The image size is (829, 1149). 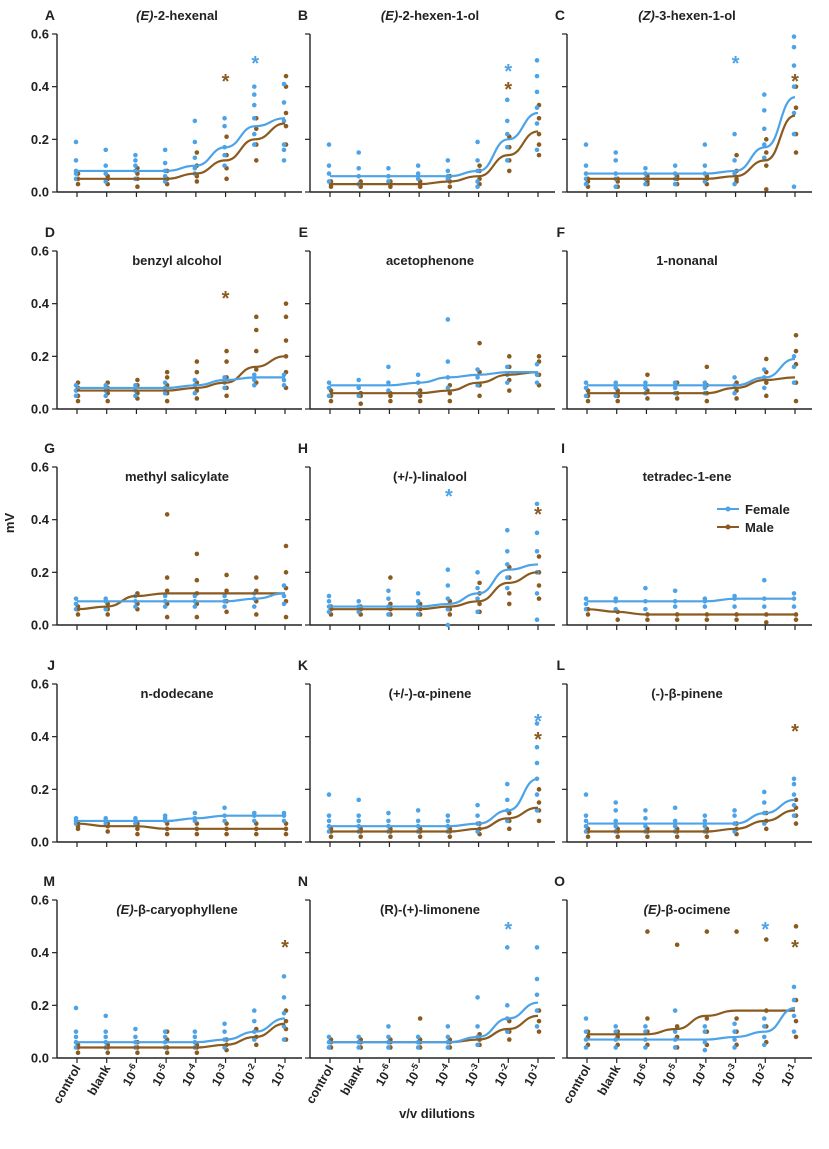 What do you see at coordinates (40, 139) in the screenshot?
I see `y-tick-label: 0.2` at bounding box center [40, 139].